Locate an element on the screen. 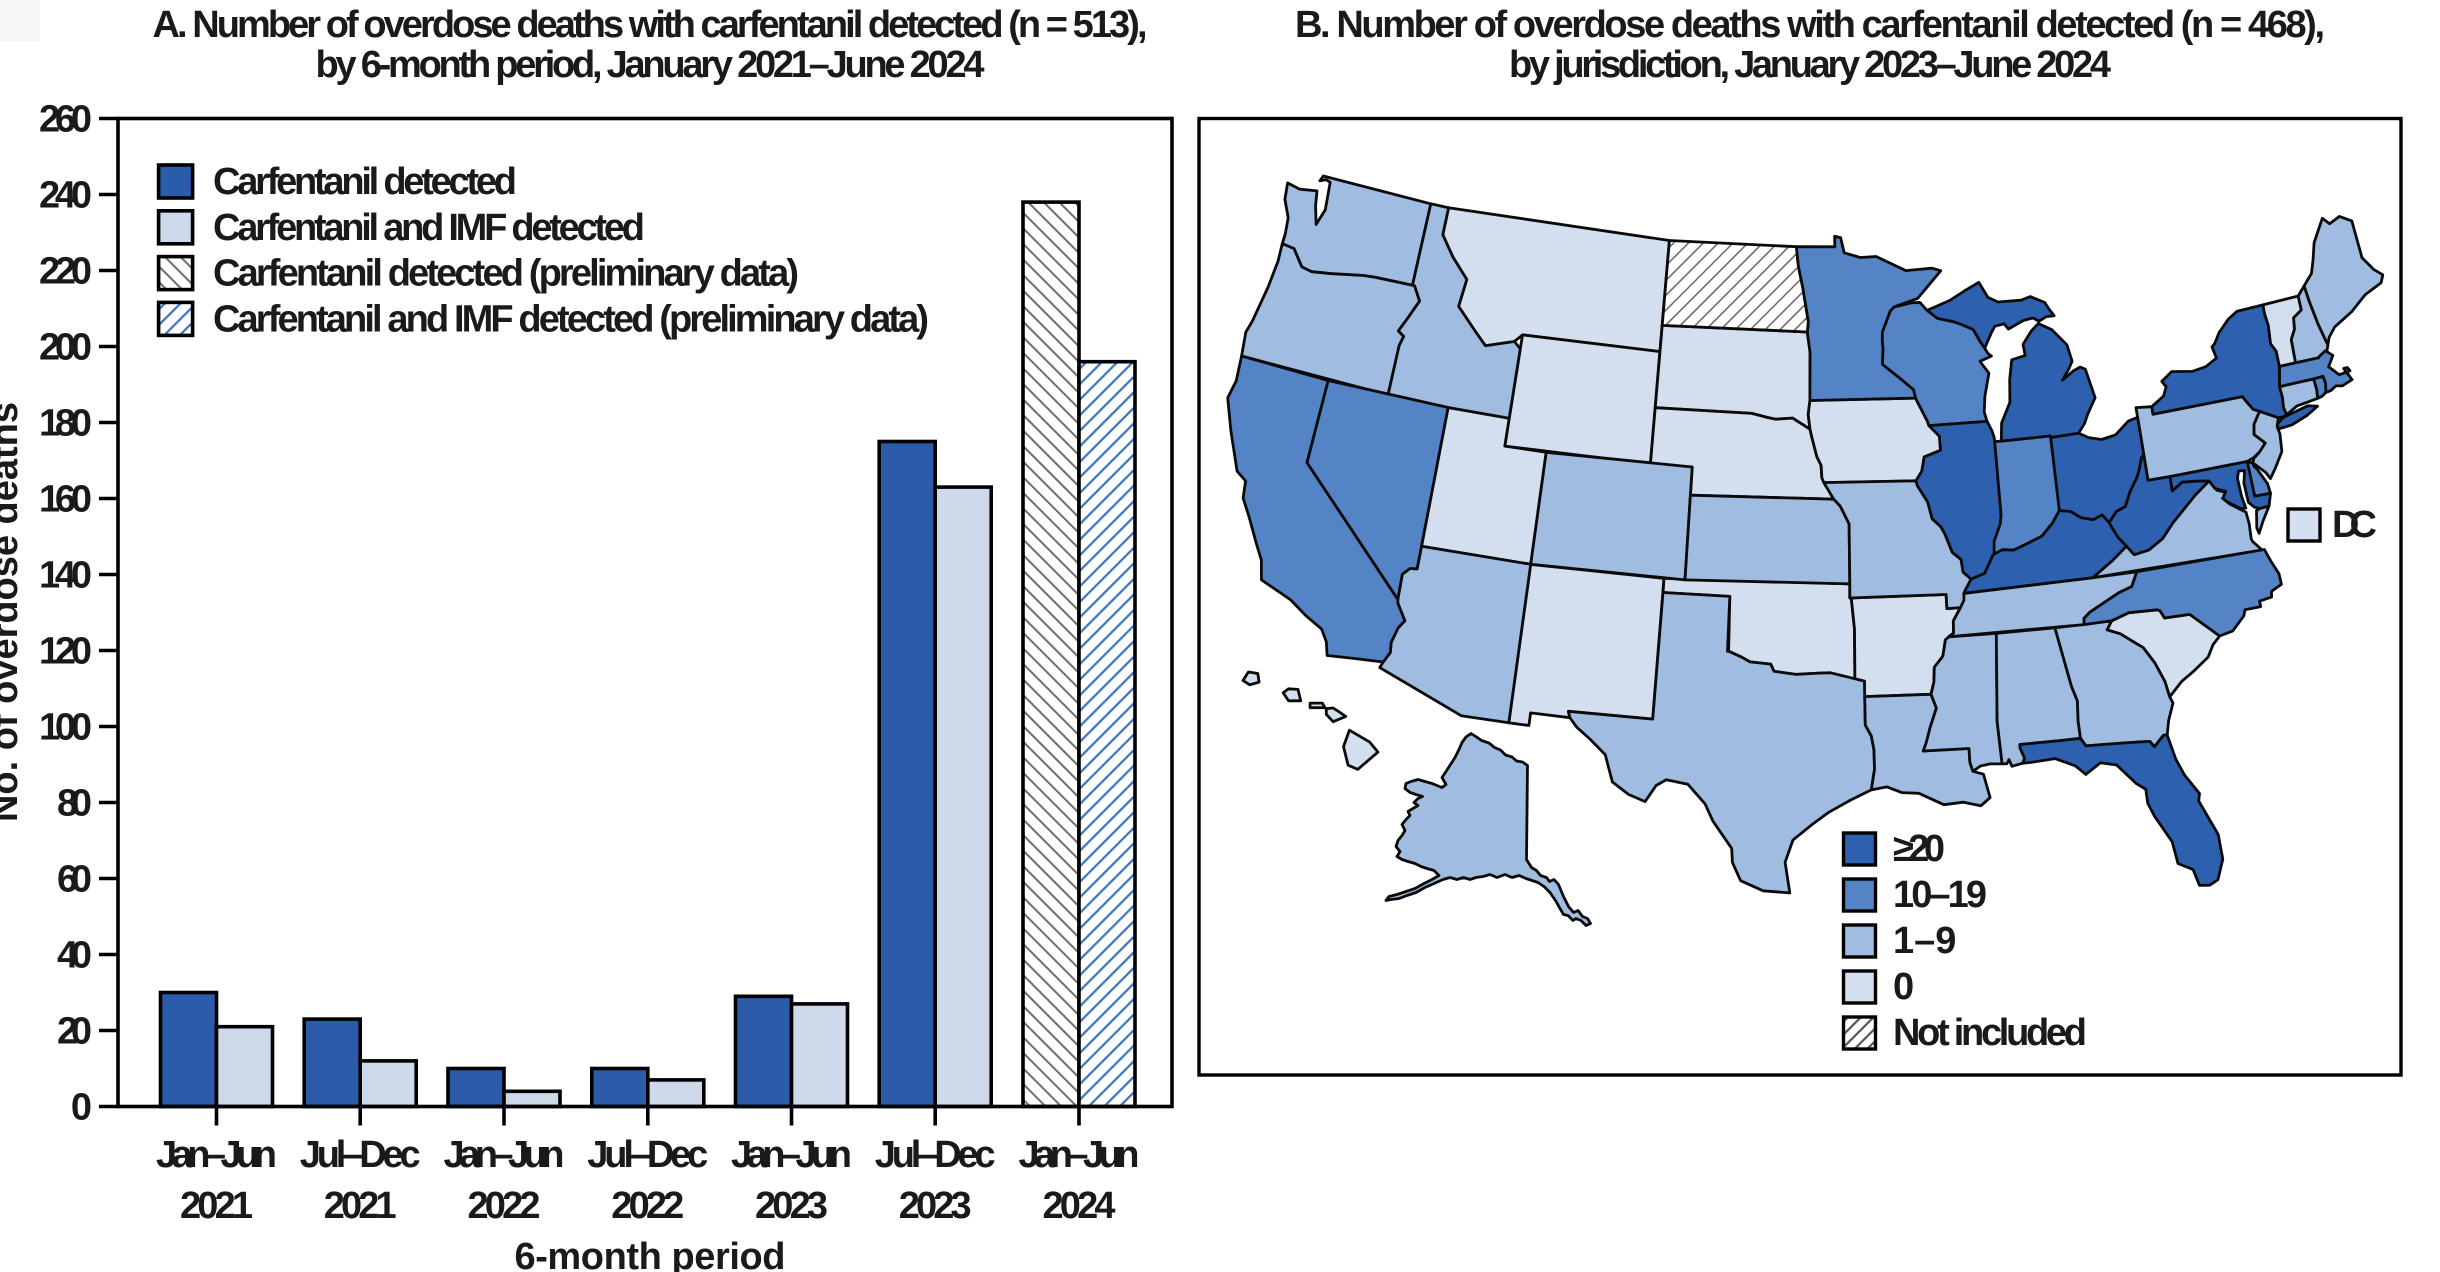  svg-text: 40 is located at coordinates (74, 956).